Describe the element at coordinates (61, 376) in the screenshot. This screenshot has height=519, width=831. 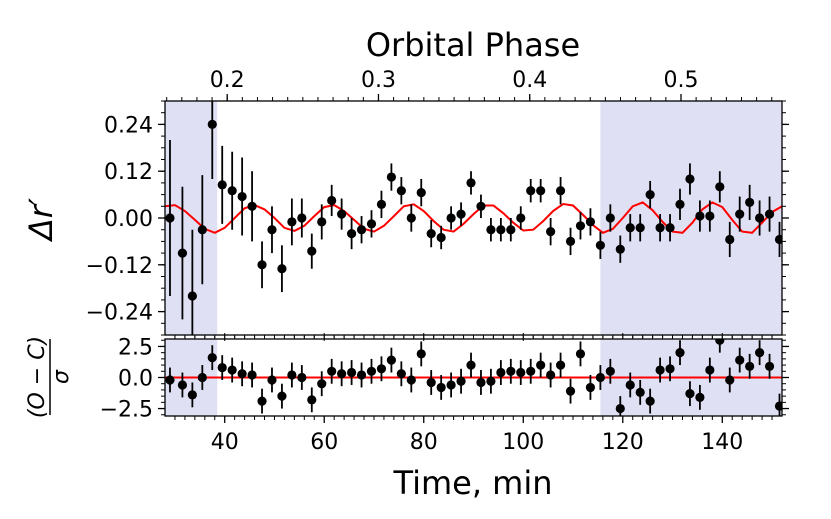
I see `residual-y-denominator: σ` at that location.